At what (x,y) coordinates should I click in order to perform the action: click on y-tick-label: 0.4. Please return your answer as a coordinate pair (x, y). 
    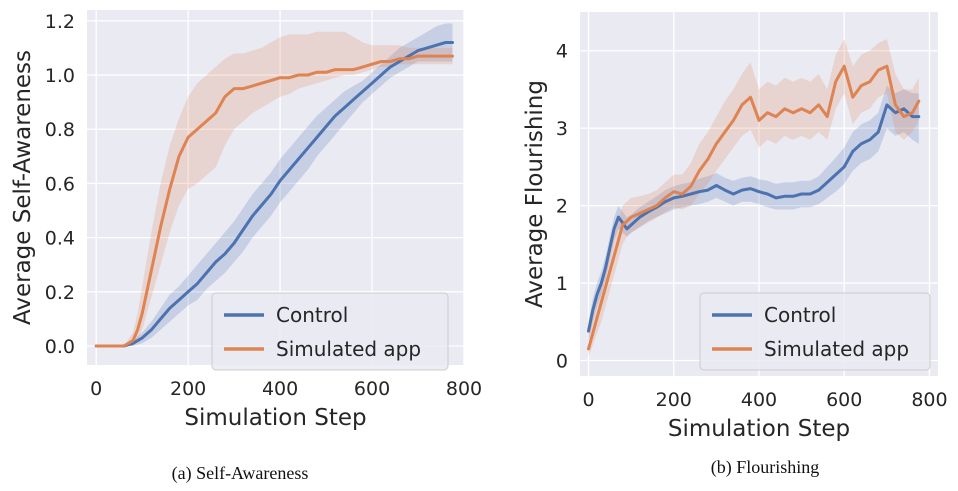
    Looking at the image, I should click on (60, 239).